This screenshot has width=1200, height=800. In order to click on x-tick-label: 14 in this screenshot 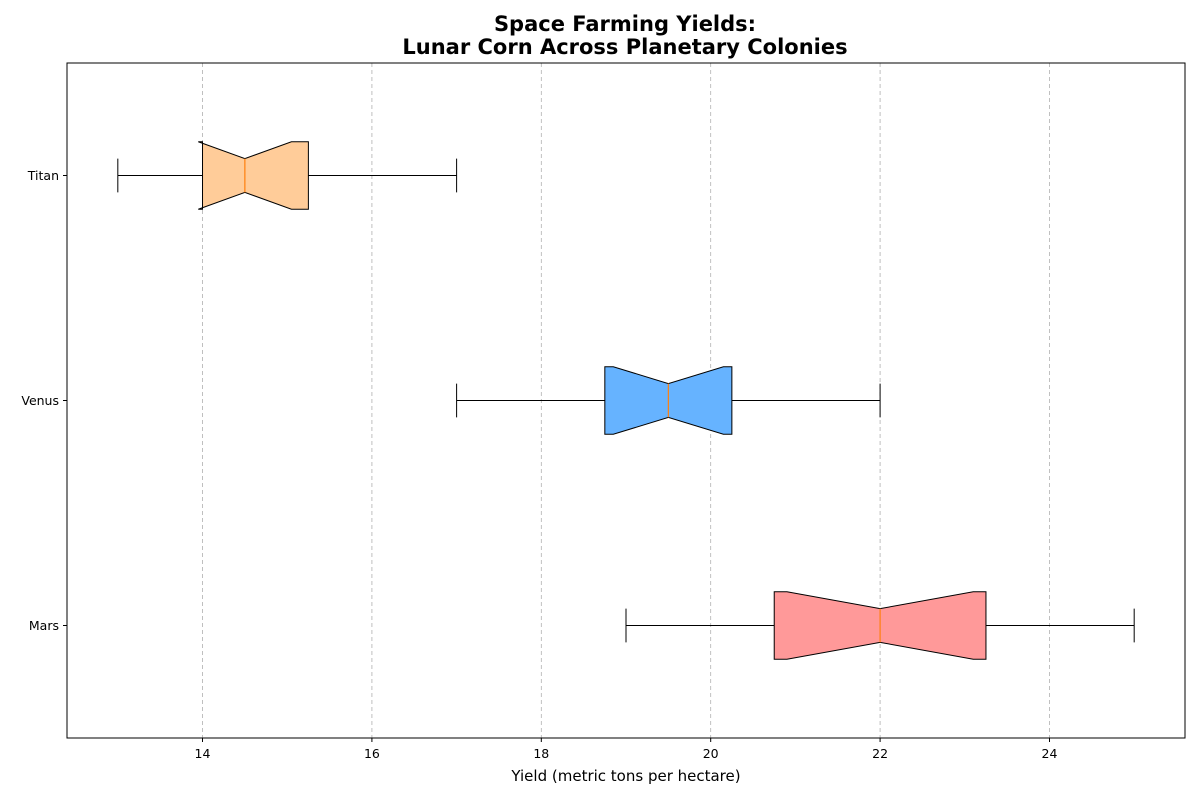, I will do `click(203, 753)`.